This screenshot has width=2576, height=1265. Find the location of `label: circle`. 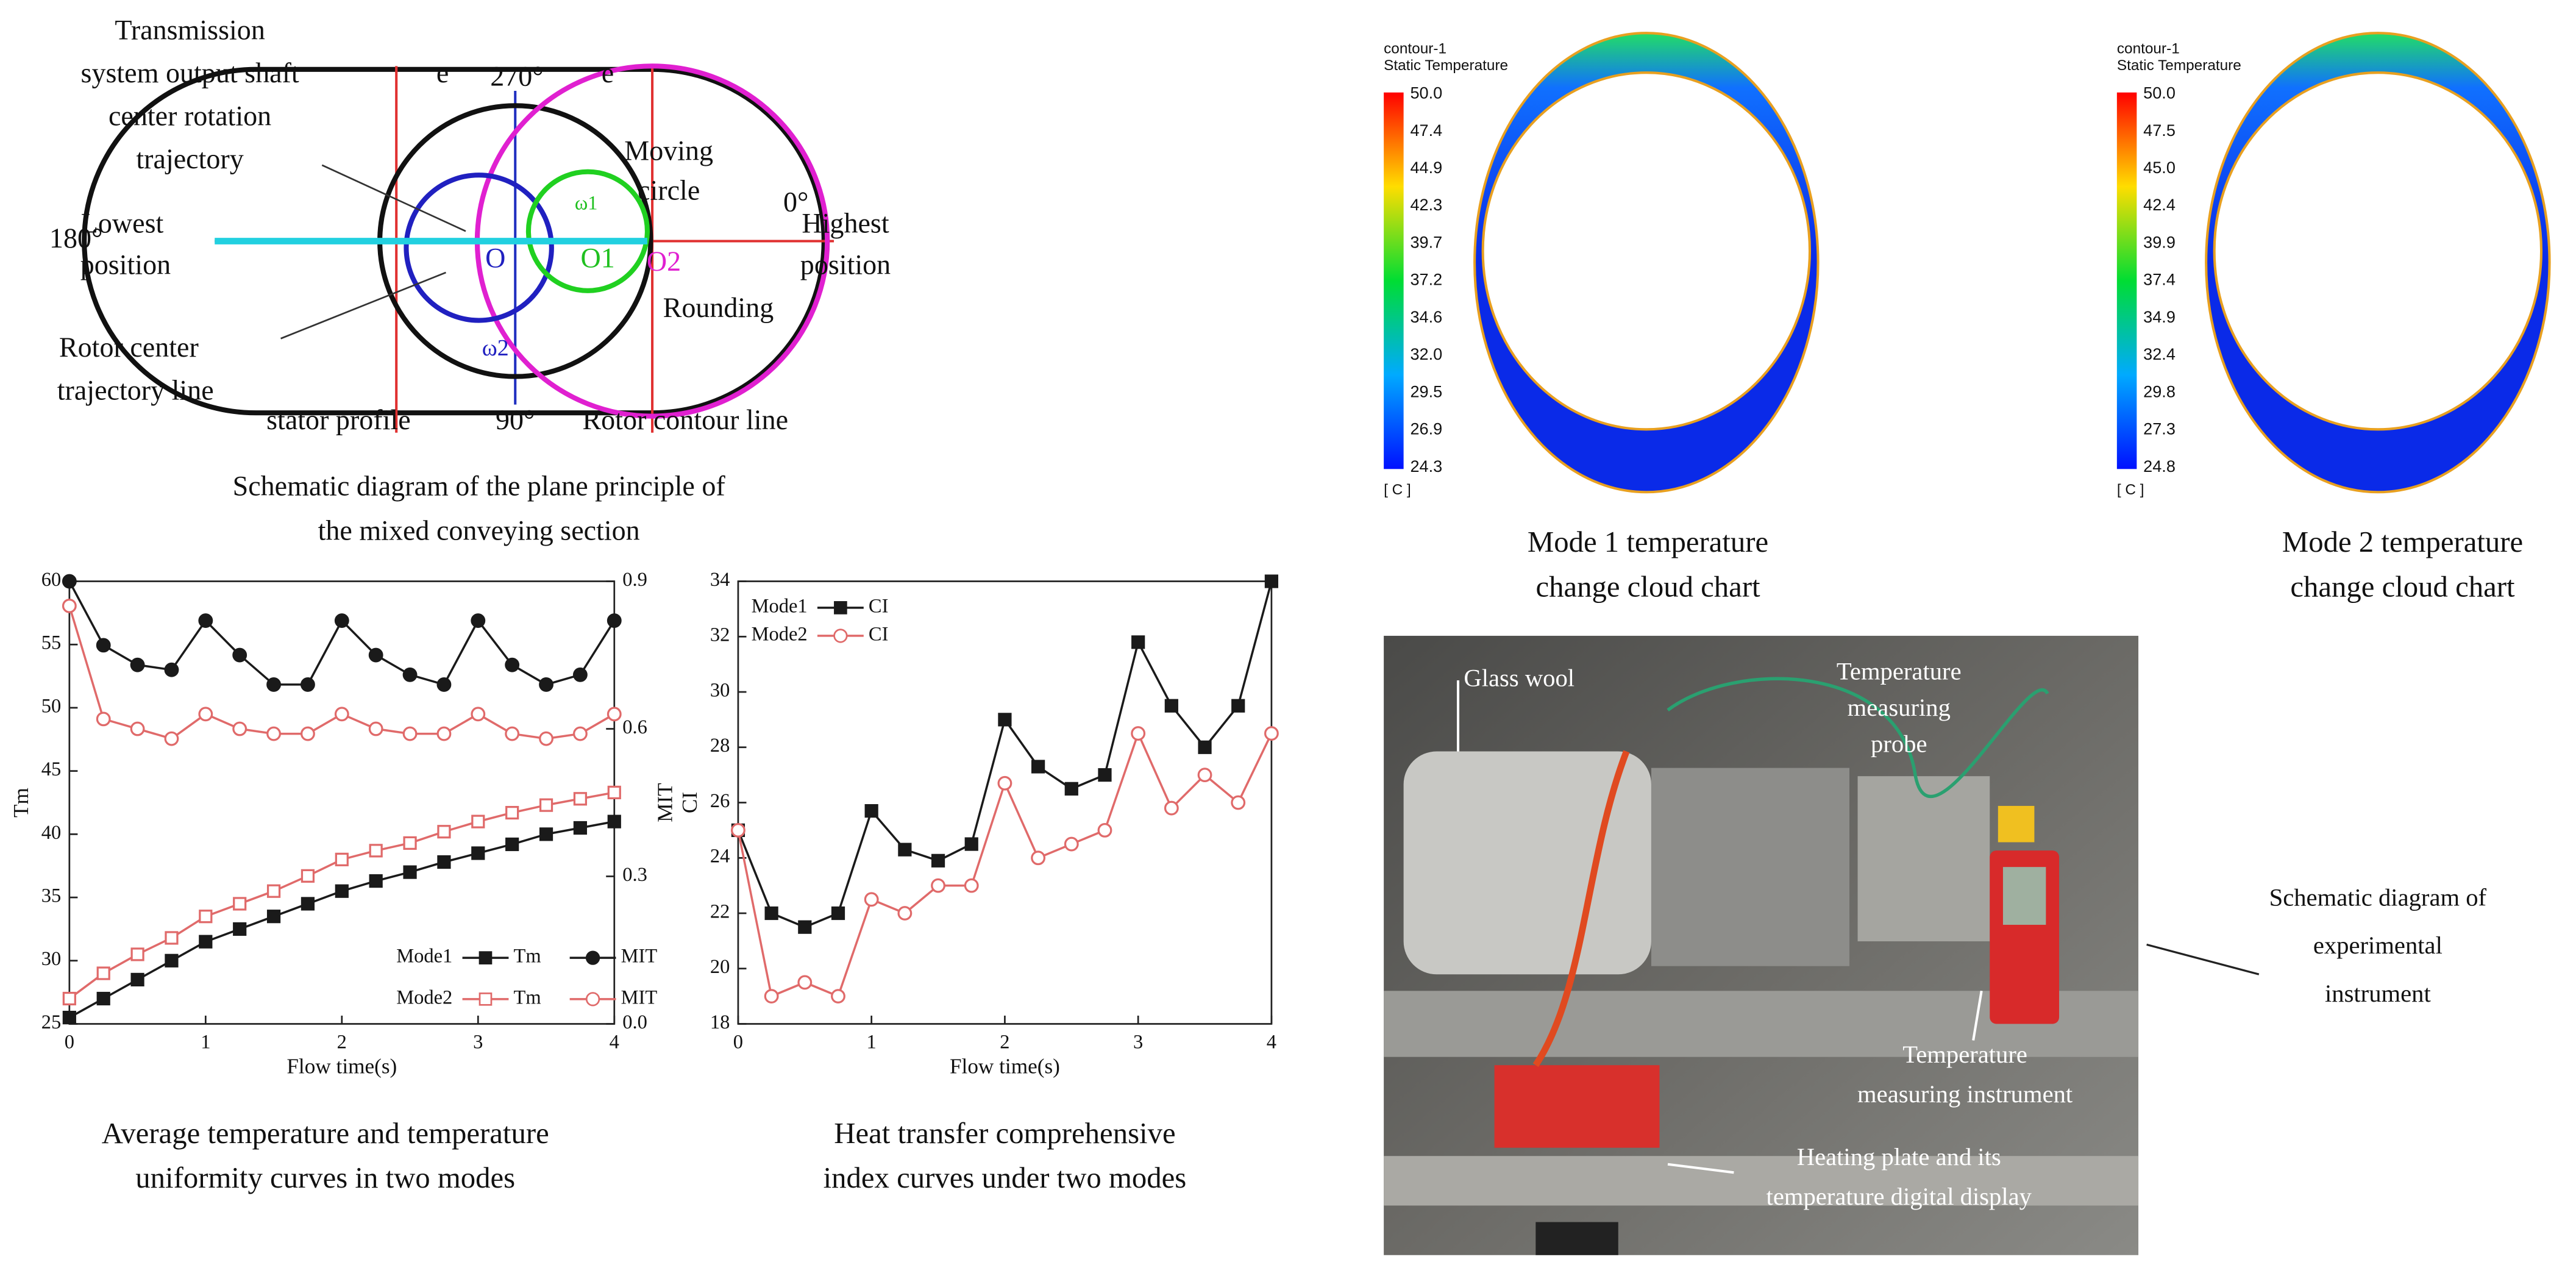

label: circle is located at coordinates (669, 190).